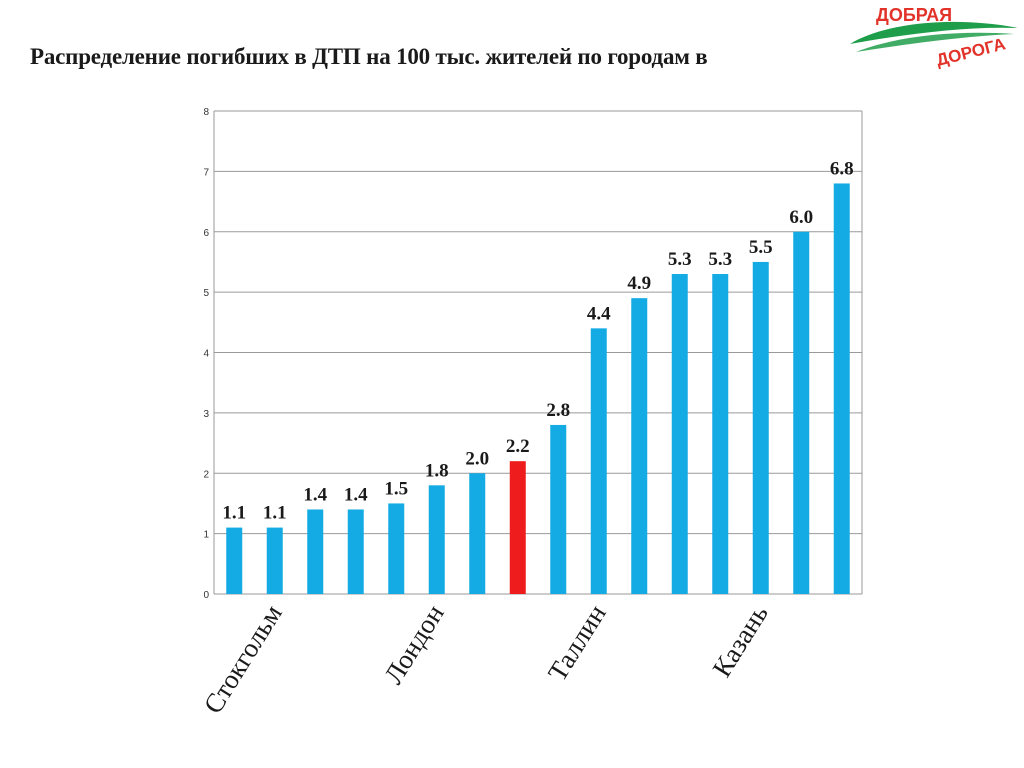  I want to click on y-tick-label: 0, so click(206, 595).